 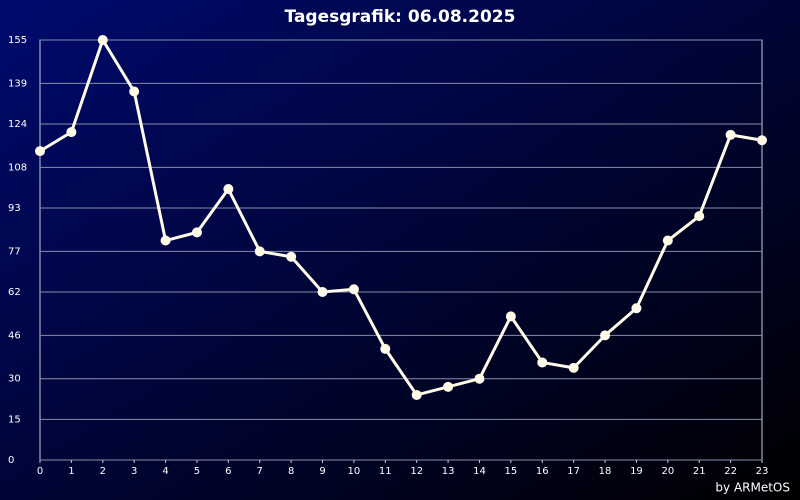 I want to click on x-tick-label: 11, so click(x=385, y=471).